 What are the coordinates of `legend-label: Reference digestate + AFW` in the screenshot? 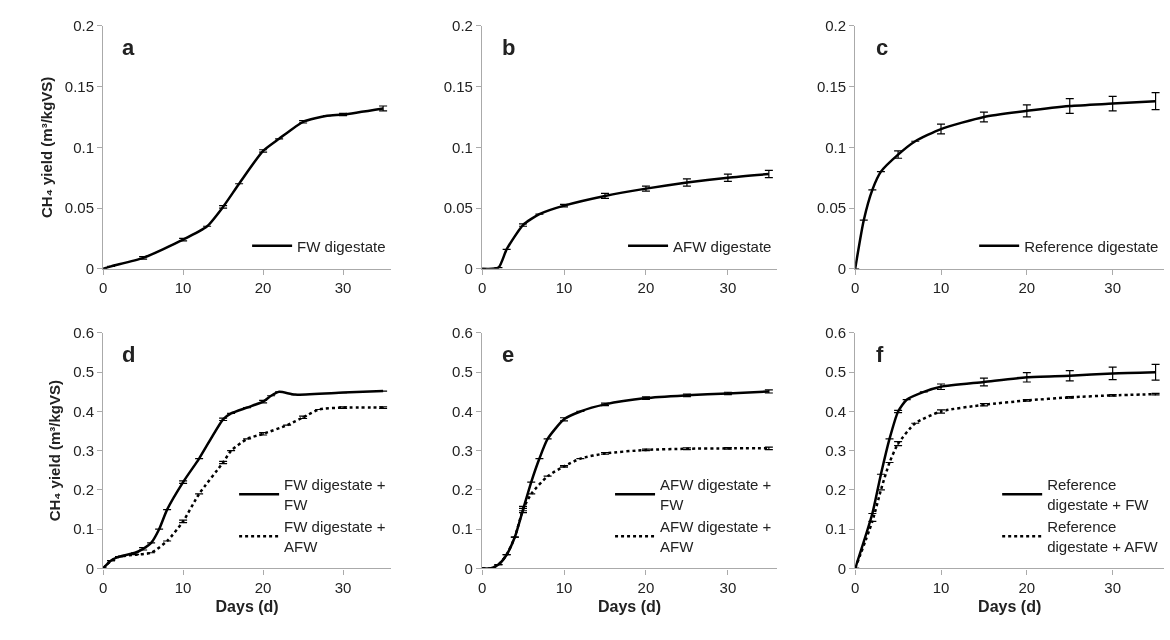 It's located at (1103, 536).